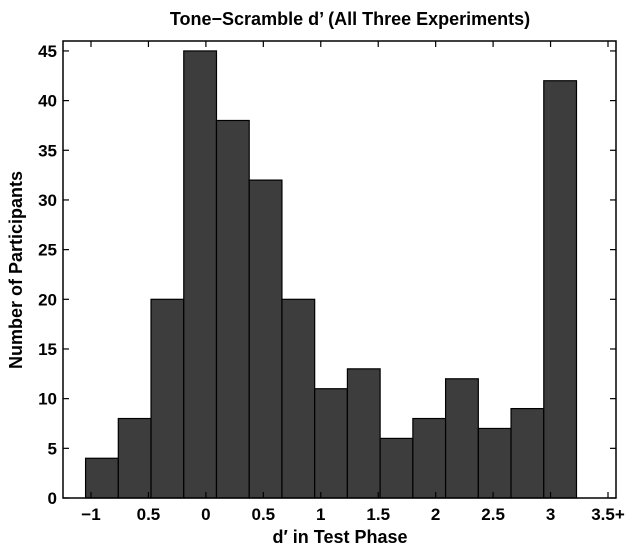 Image resolution: width=642 pixels, height=547 pixels. I want to click on y-tick-label: 40, so click(47, 101).